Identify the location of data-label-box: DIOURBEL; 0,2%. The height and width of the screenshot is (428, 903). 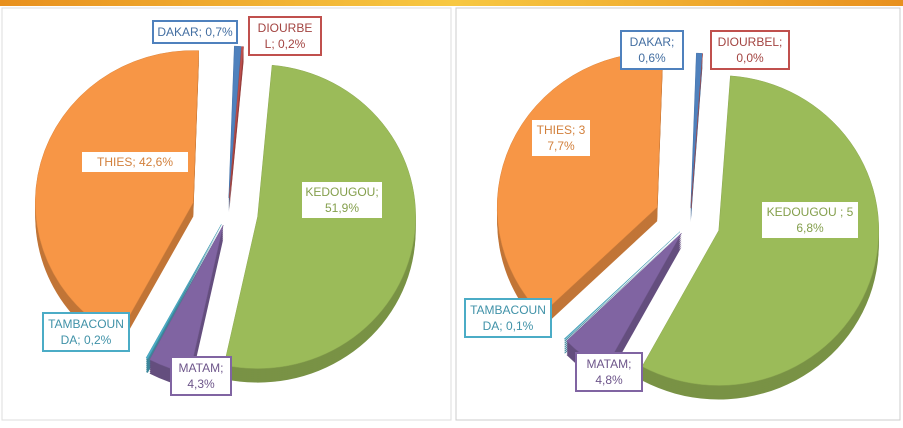
(285, 36).